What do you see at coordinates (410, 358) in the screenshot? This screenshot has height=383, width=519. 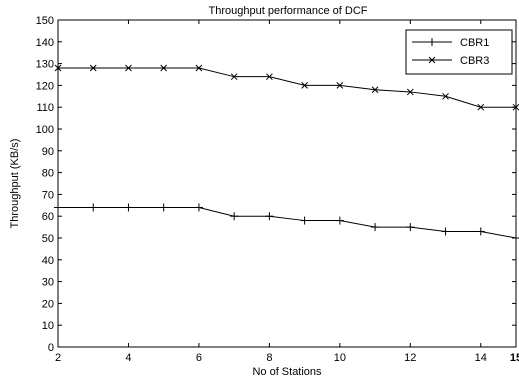 I see `x-tick-label: 12` at bounding box center [410, 358].